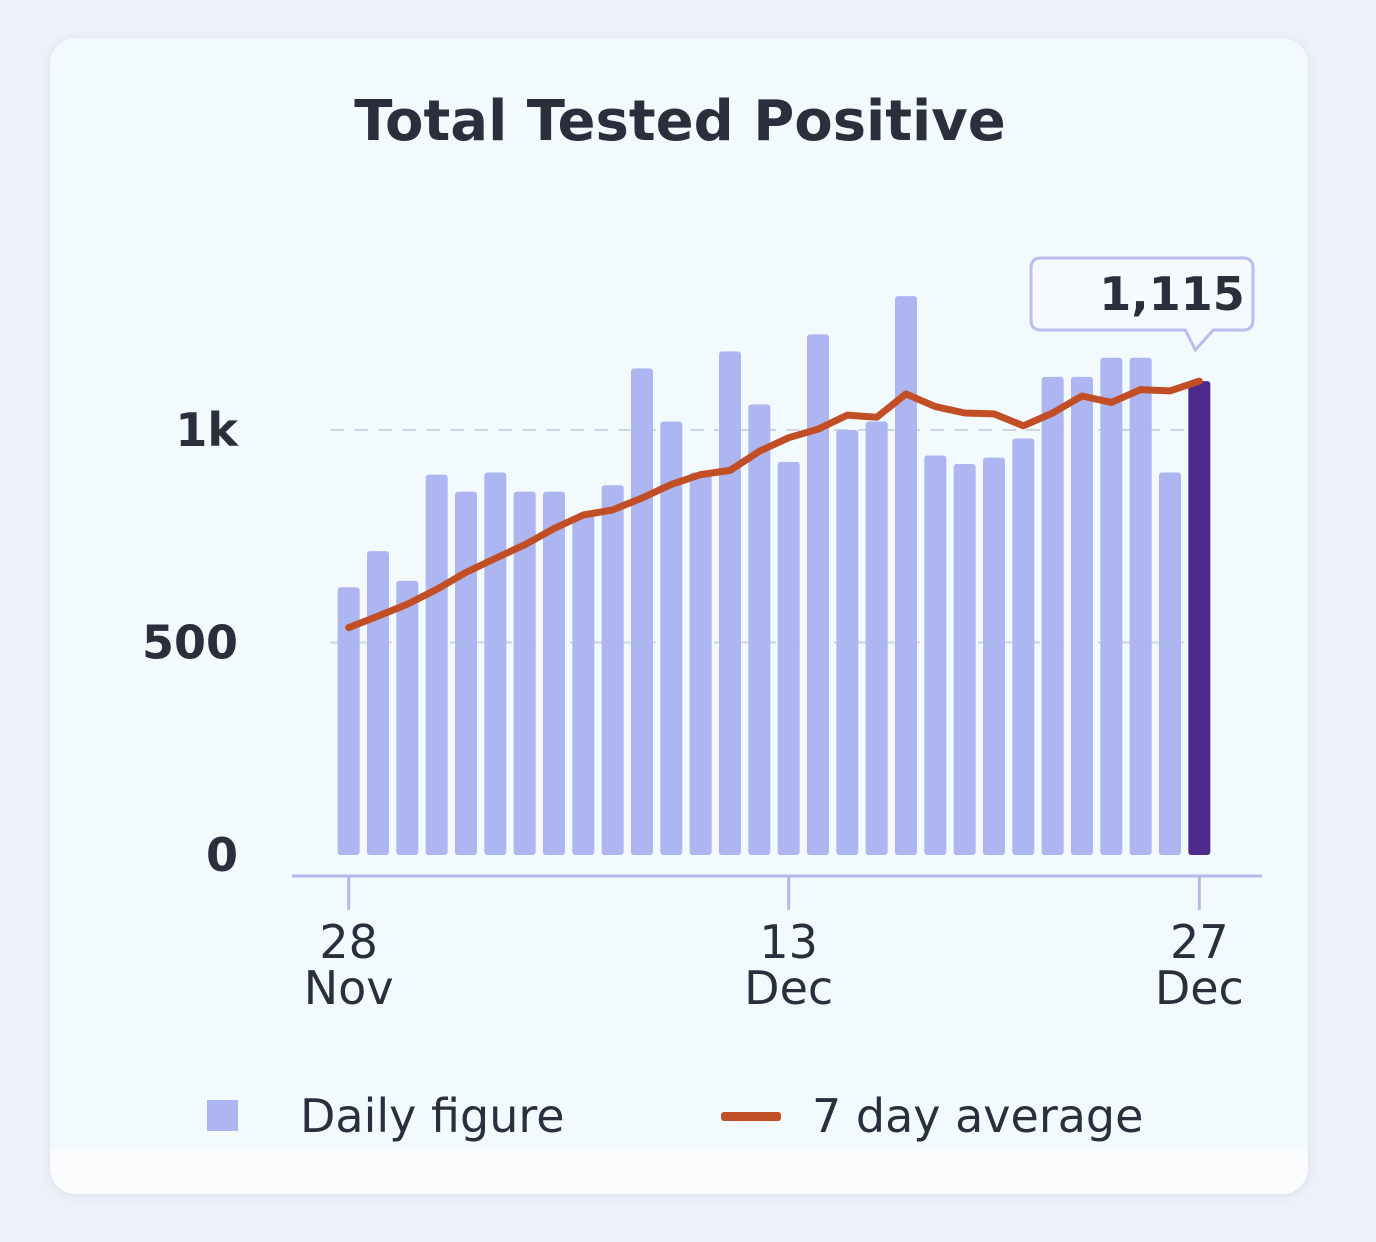 The image size is (1376, 1242). Describe the element at coordinates (774, 504) in the screenshot. I see `average-line` at that location.